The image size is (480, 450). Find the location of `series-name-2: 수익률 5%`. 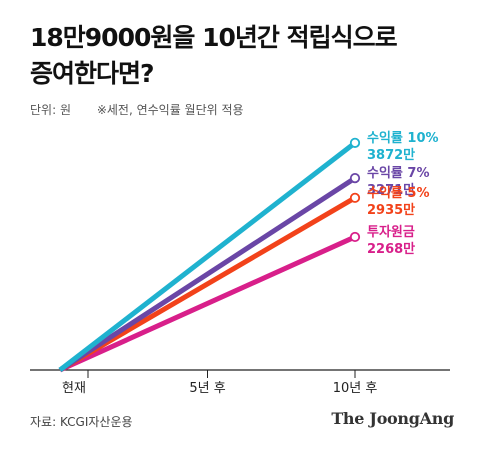

series-name-2: 수익률 5% is located at coordinates (398, 193).